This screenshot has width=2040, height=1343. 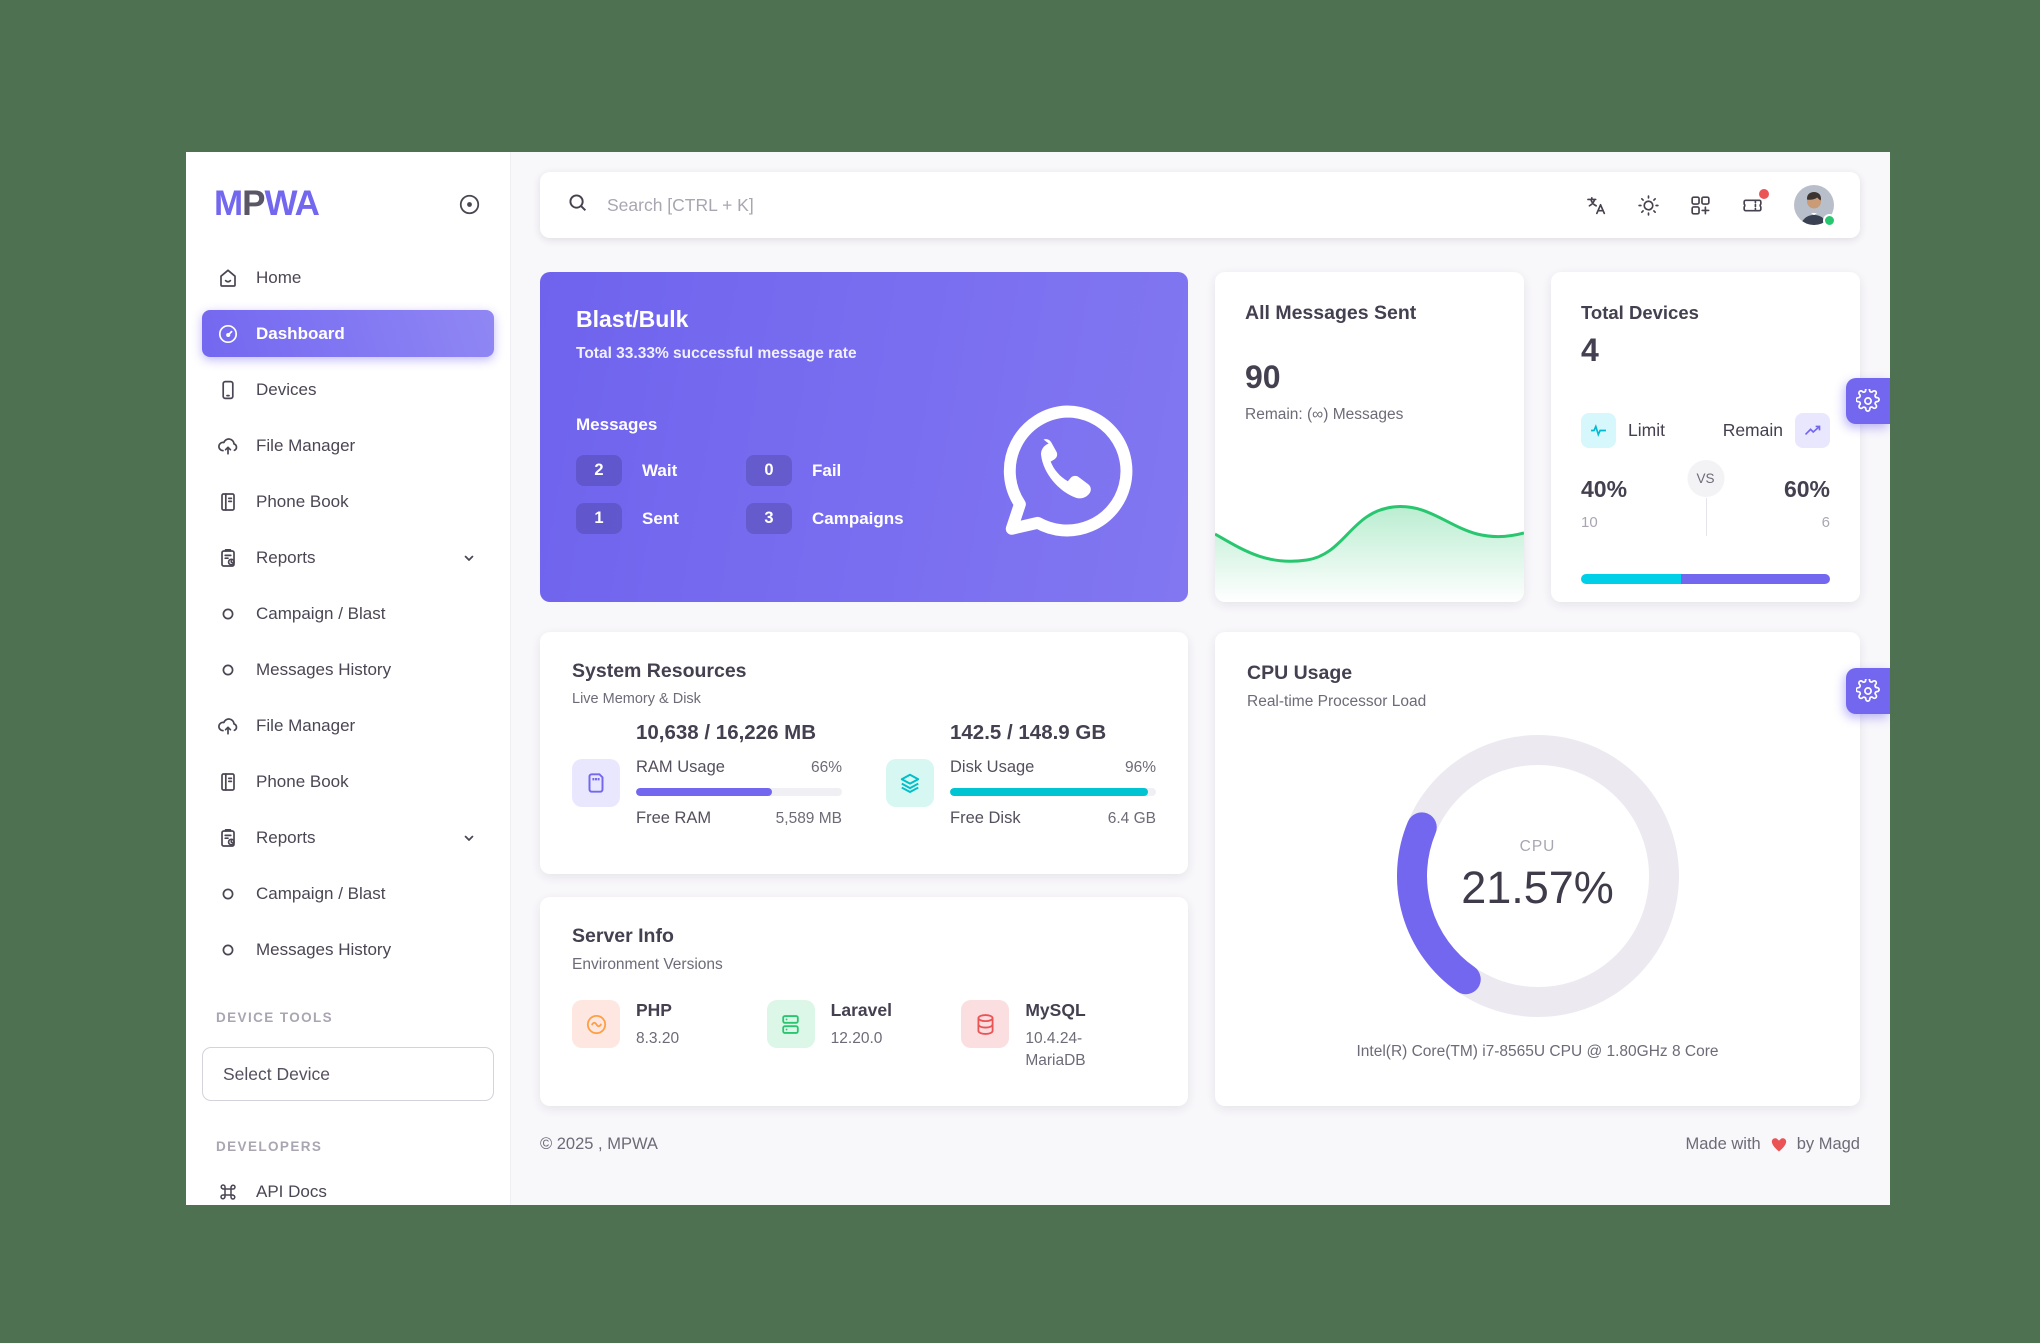 What do you see at coordinates (769, 470) in the screenshot?
I see `stat-value: 0` at bounding box center [769, 470].